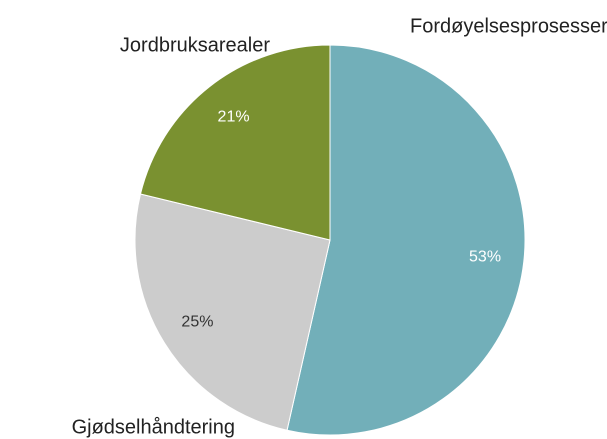  Describe the element at coordinates (508, 26) in the screenshot. I see `category-label: Fordøyelsesprosesser husdyr` at that location.